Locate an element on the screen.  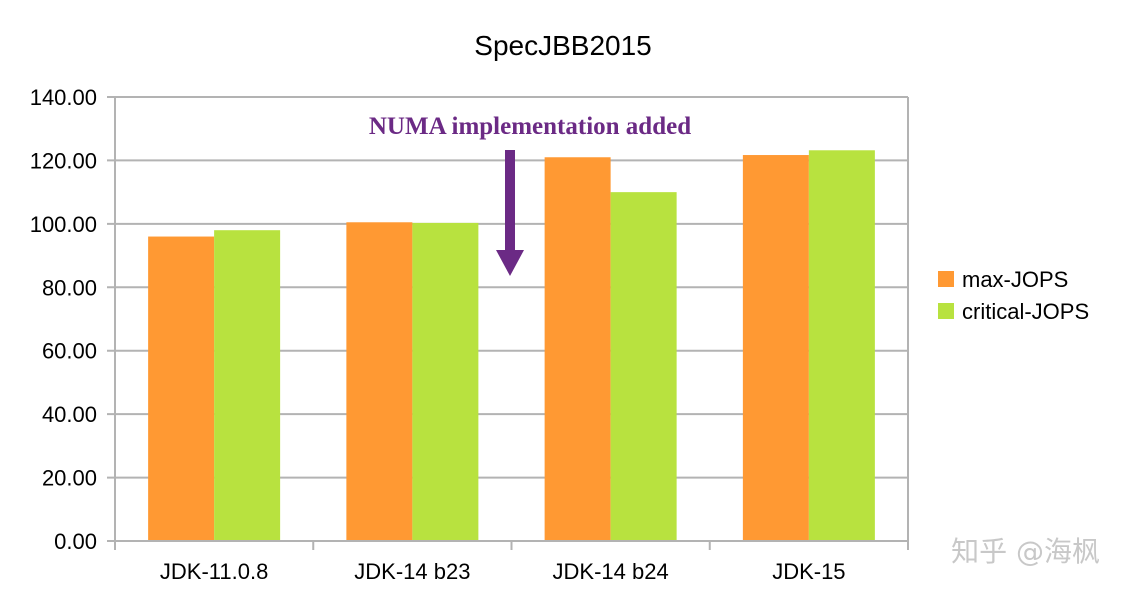
x-tick-label: JDK-15 is located at coordinates (808, 571).